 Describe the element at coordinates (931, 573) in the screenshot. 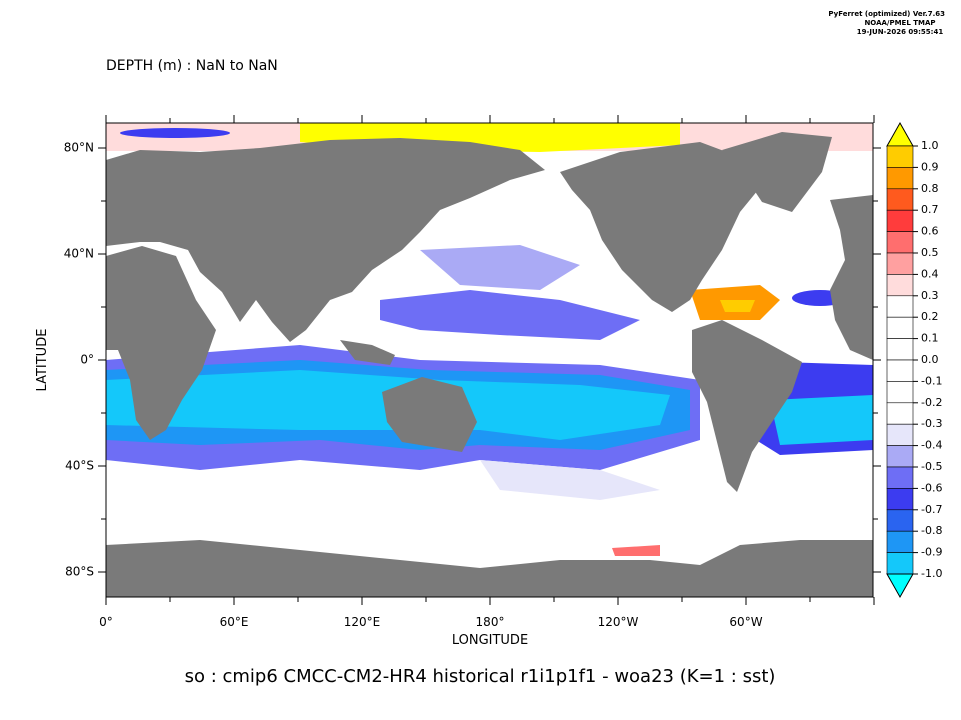

I see `colorbar-label: -1.0` at that location.